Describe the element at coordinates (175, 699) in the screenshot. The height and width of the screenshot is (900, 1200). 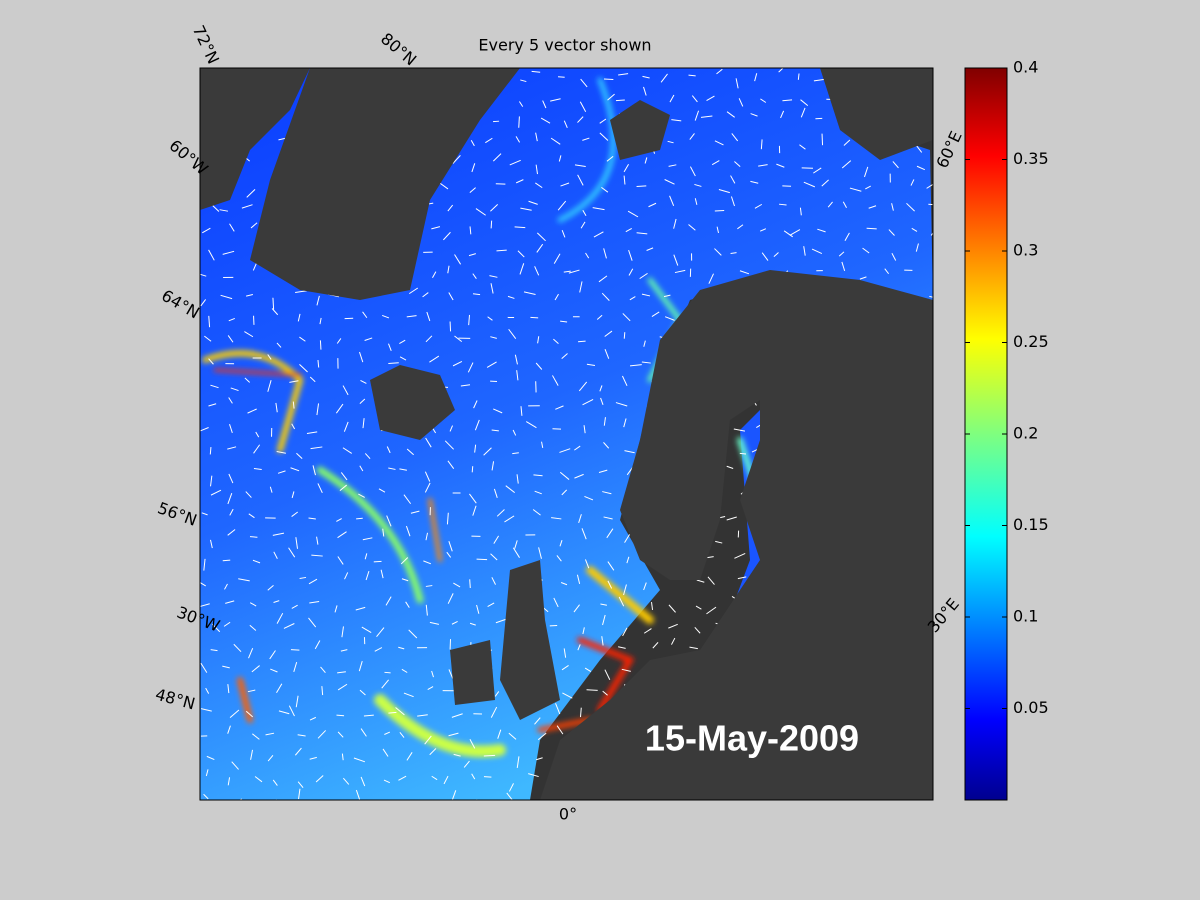
I see `map-grid-label: 48°N` at that location.